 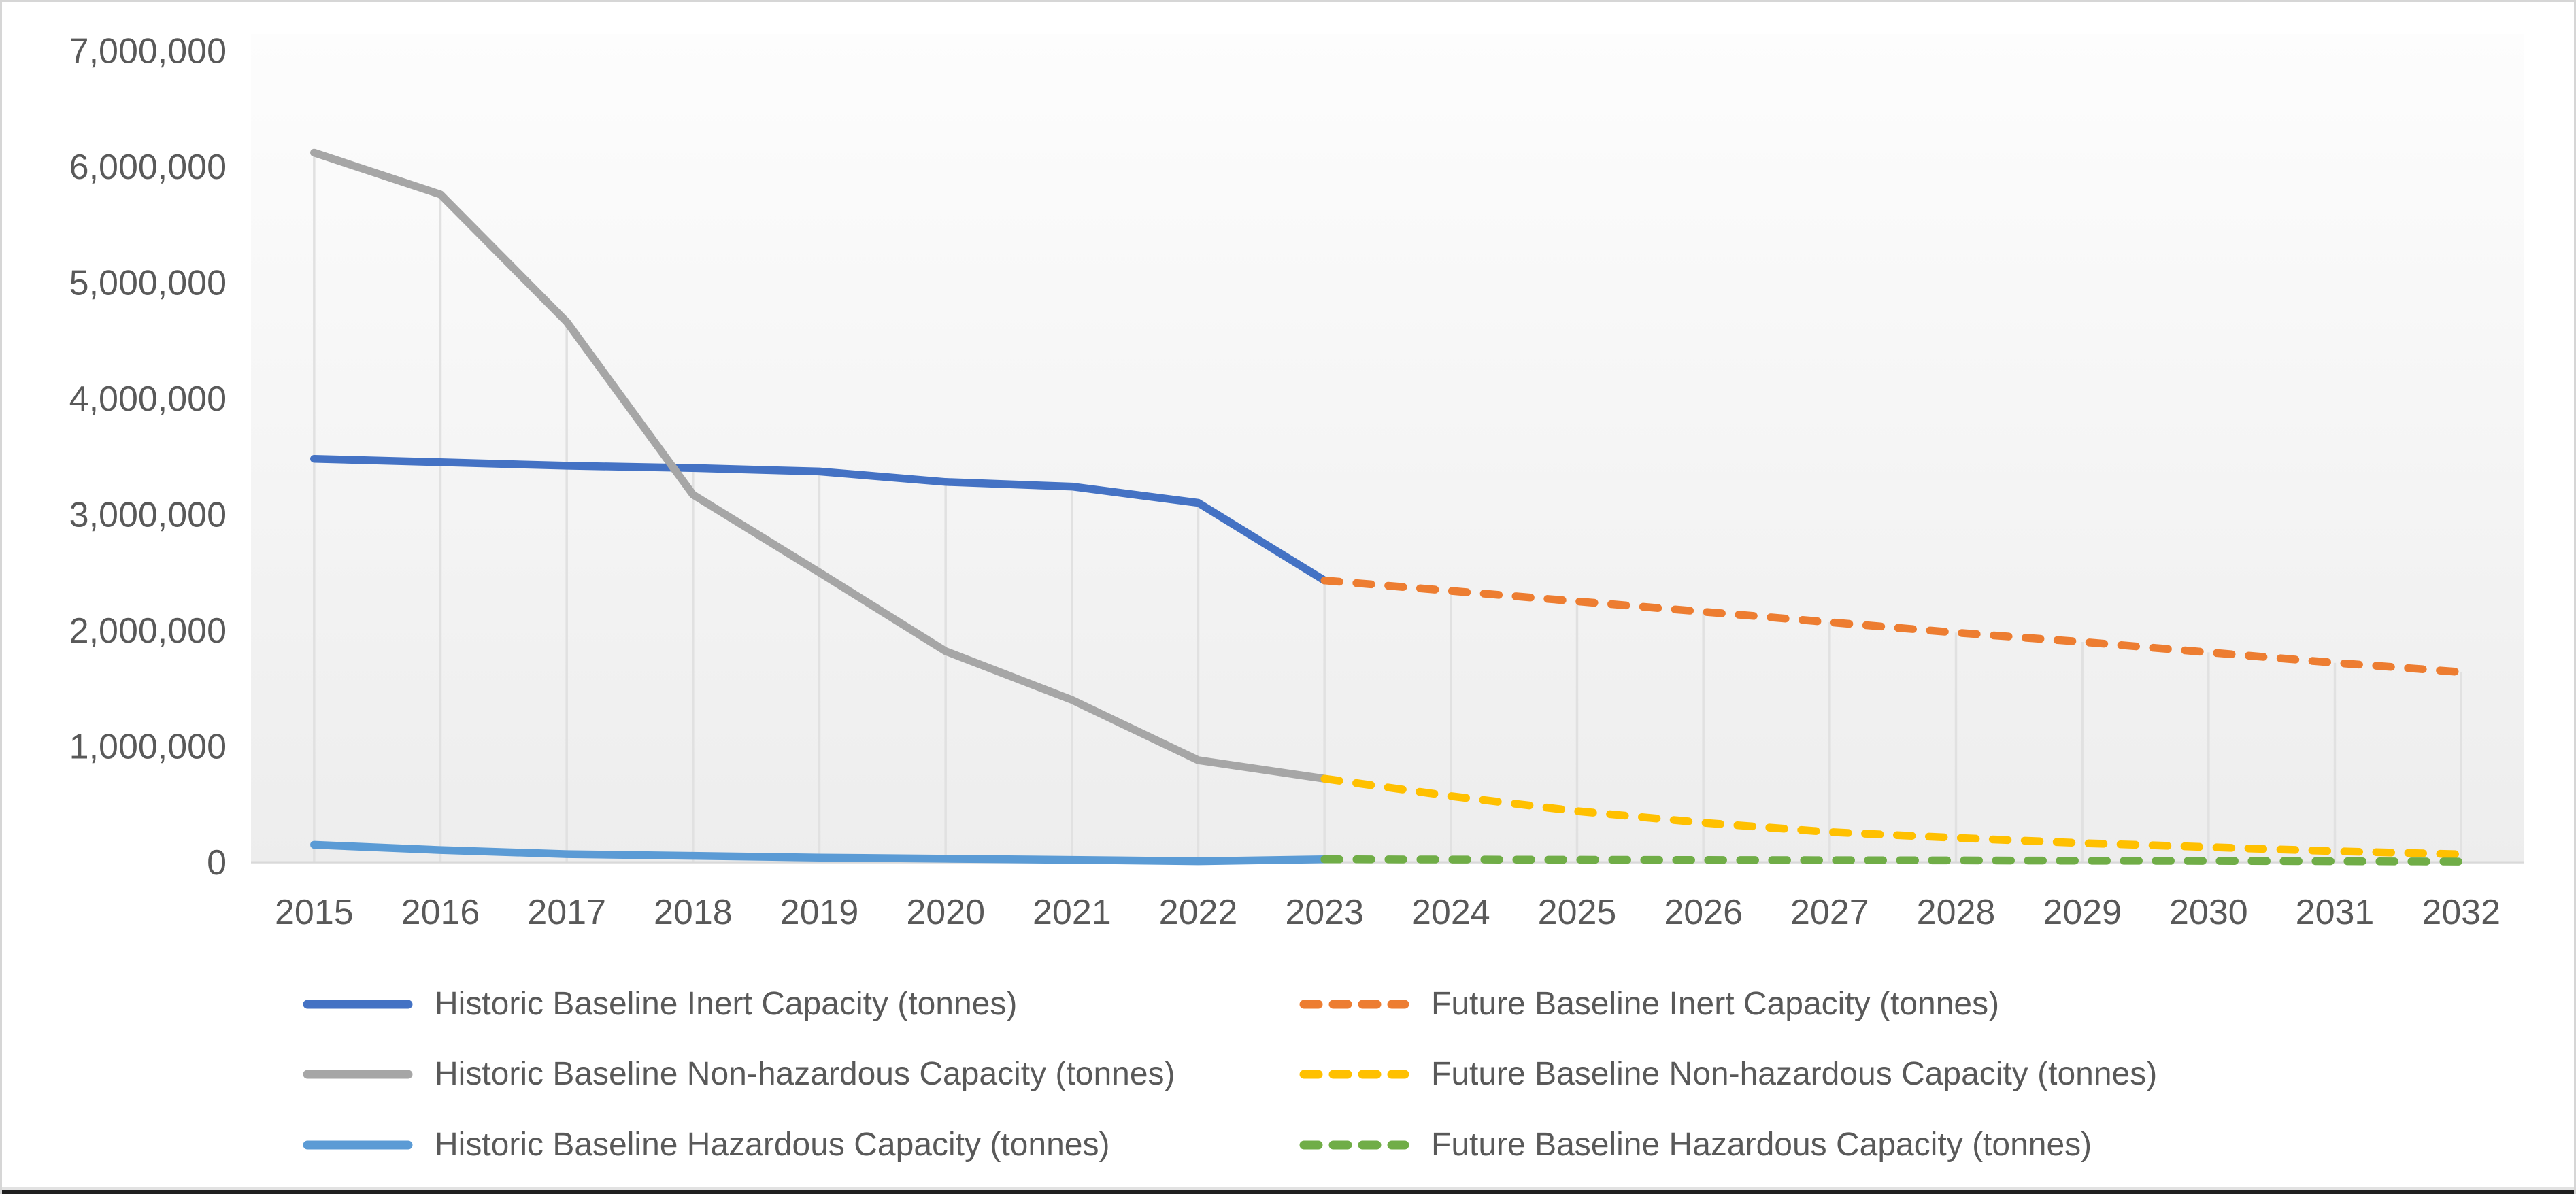 What do you see at coordinates (358, 1145) in the screenshot?
I see `historic-hazardous-line-sample-icon` at bounding box center [358, 1145].